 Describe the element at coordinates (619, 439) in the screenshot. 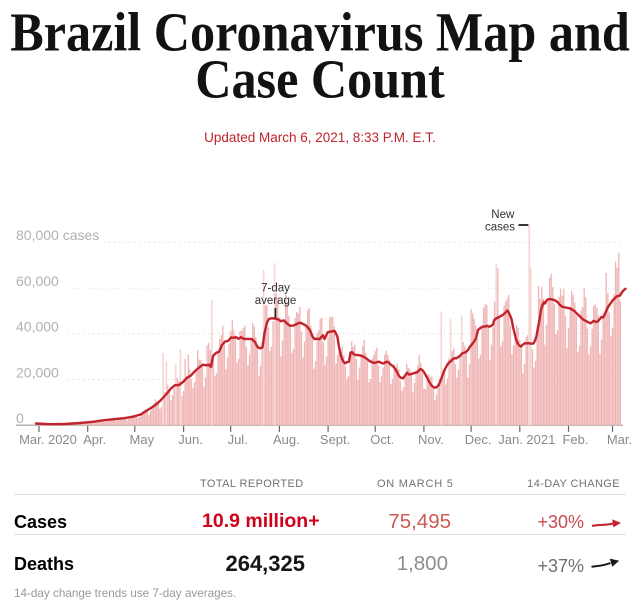

I see `svg-text: Mar.` at that location.